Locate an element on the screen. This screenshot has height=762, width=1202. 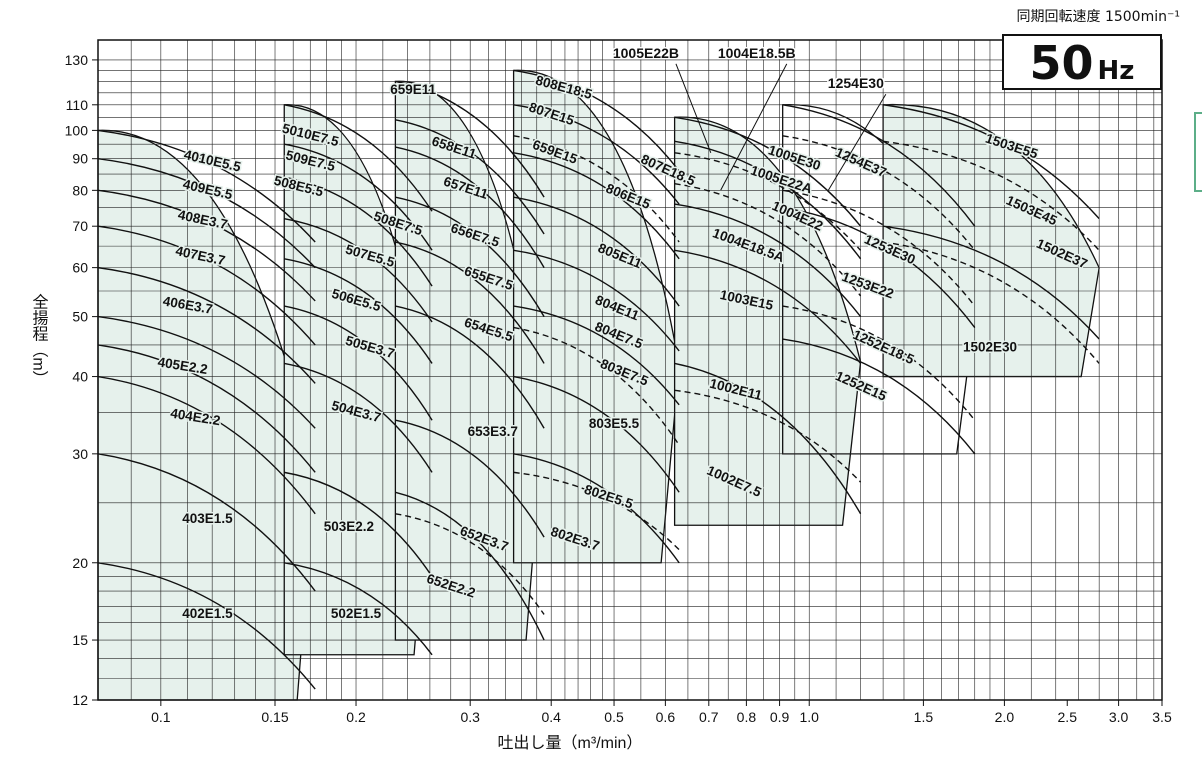
x-tick-label: 3.5 is located at coordinates (1162, 717).